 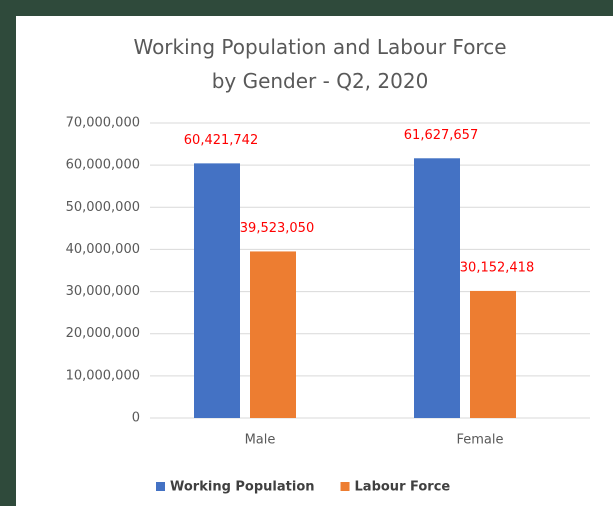 What do you see at coordinates (497, 267) in the screenshot?
I see `data-label: 30,152,418` at bounding box center [497, 267].